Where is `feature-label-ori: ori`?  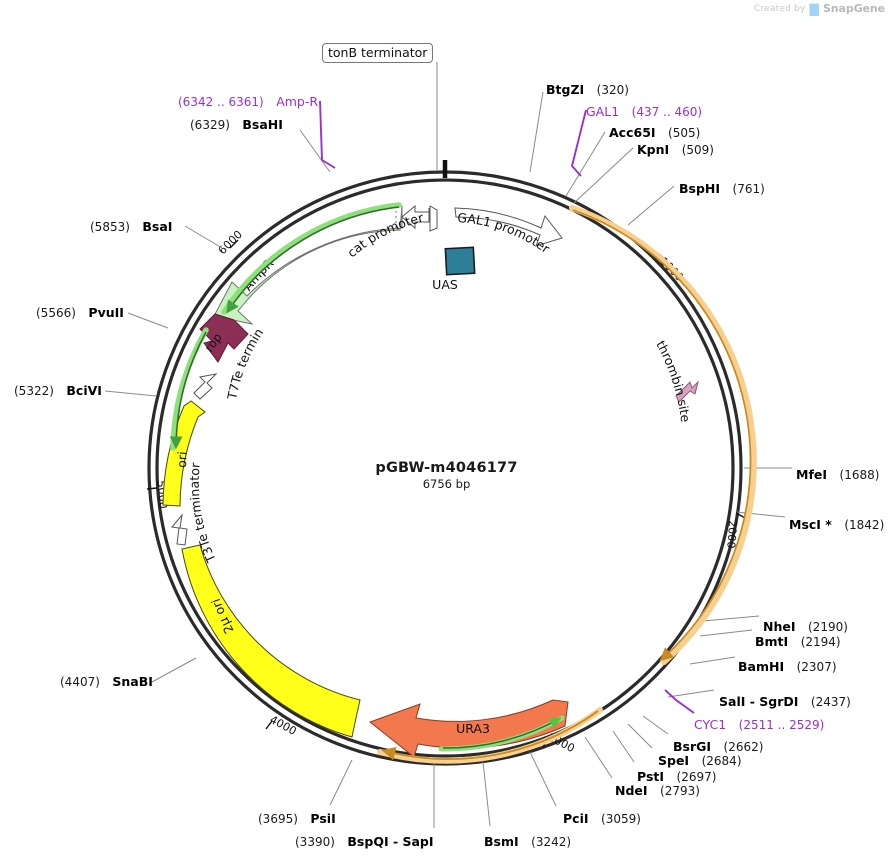
feature-label-ori: ori is located at coordinates (182, 459).